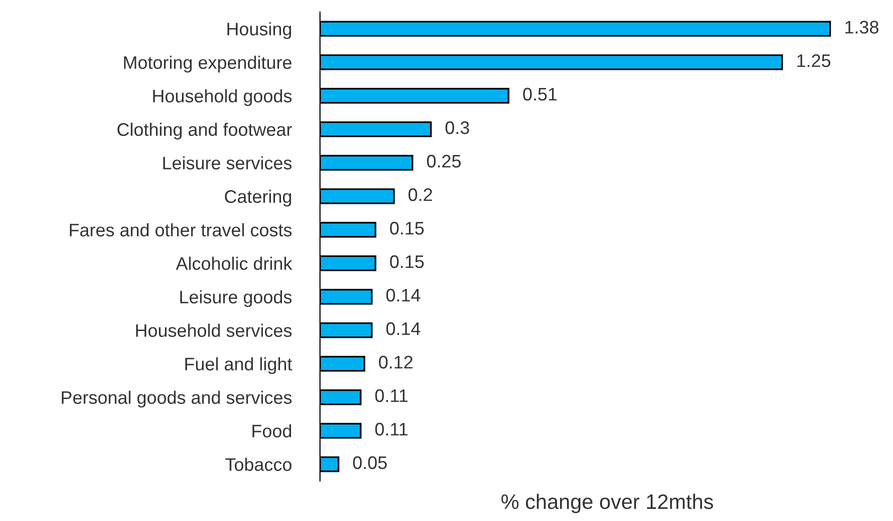  Describe the element at coordinates (258, 464) in the screenshot. I see `y-tick-label: Tobacco` at that location.